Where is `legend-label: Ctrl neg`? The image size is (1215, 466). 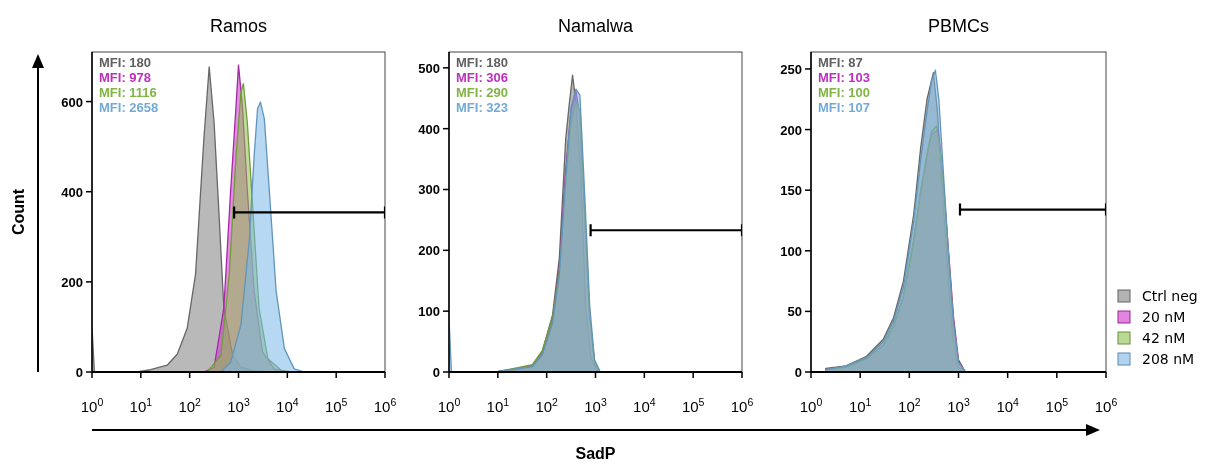 legend-label: Ctrl neg is located at coordinates (1170, 296).